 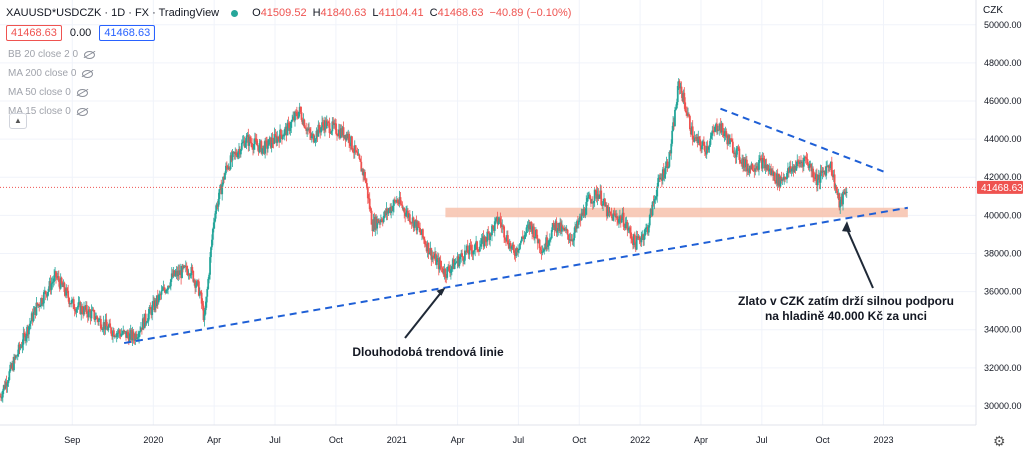 What do you see at coordinates (336, 440) in the screenshot?
I see `time-tick-label: Oct` at bounding box center [336, 440].